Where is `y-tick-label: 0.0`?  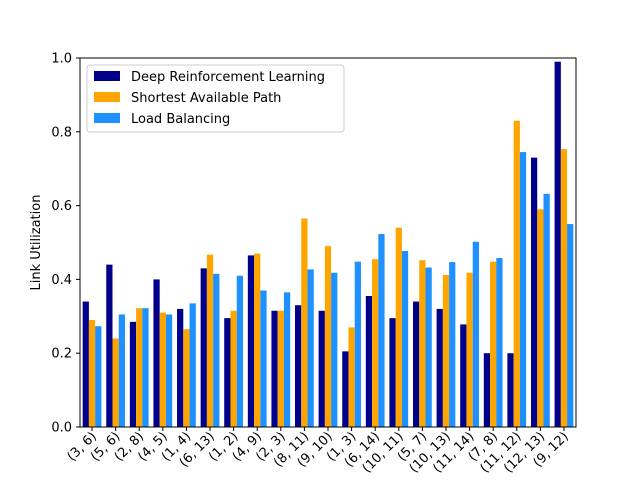 y-tick-label: 0.0 is located at coordinates (61, 428).